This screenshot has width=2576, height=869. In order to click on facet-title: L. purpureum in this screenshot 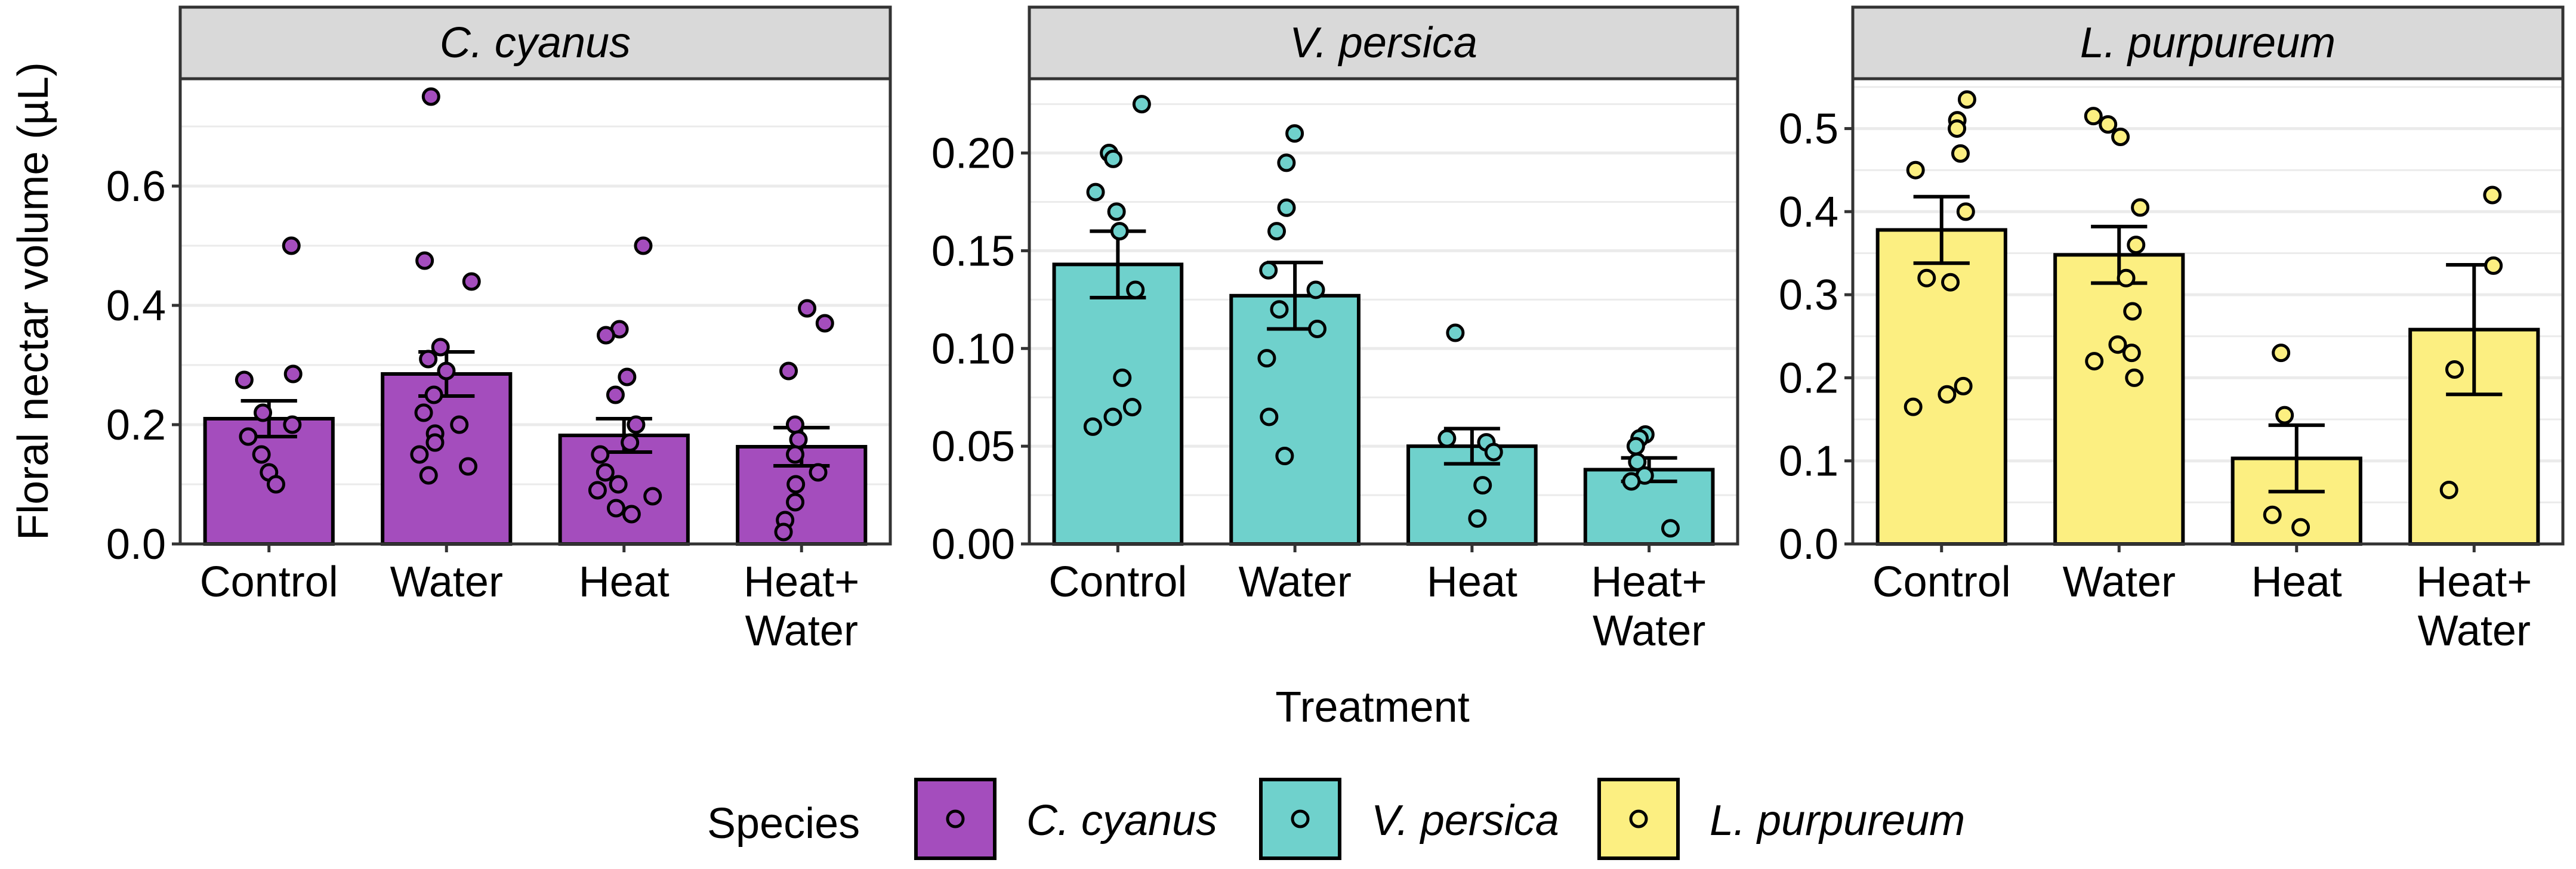, I will do `click(2208, 43)`.